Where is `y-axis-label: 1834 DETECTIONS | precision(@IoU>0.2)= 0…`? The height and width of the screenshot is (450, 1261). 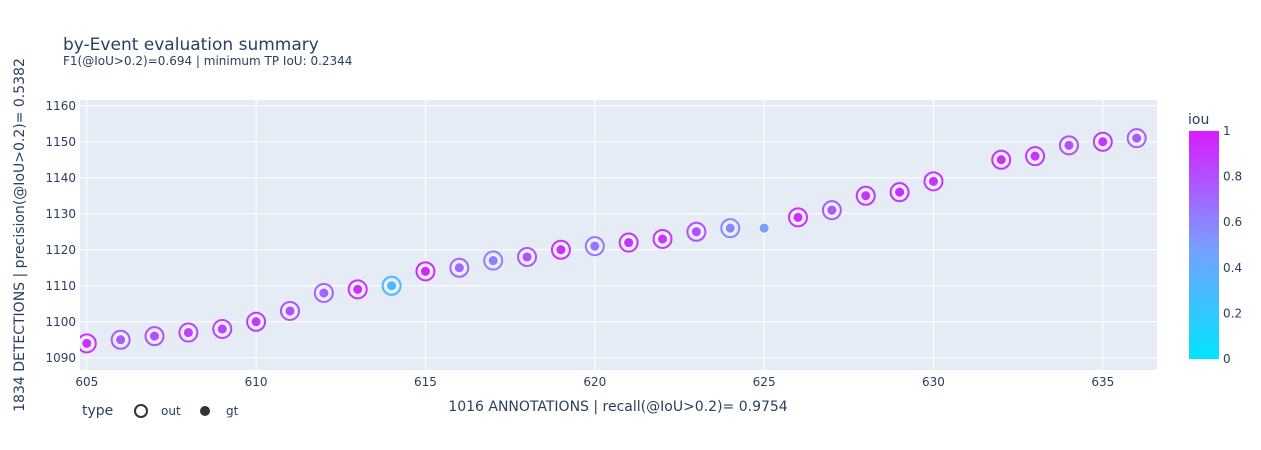 y-axis-label: 1834 DETECTIONS | precision(@IoU>0.2)= 0… is located at coordinates (20, 235).